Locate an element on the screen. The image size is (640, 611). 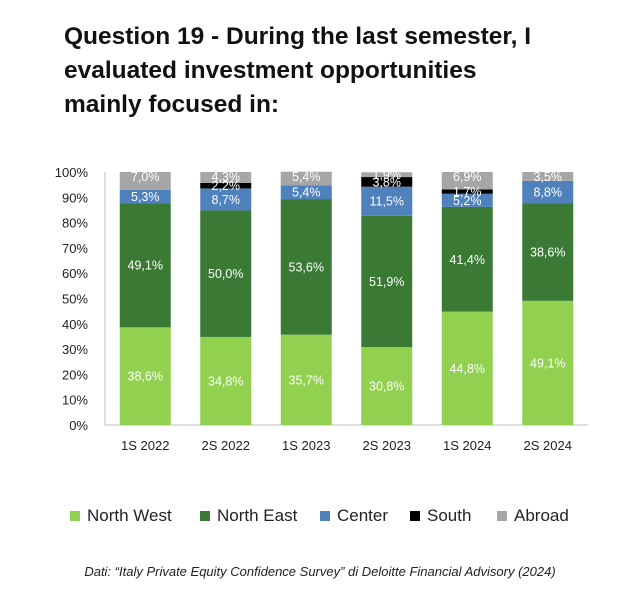
data-label: 30,8% is located at coordinates (386, 387).